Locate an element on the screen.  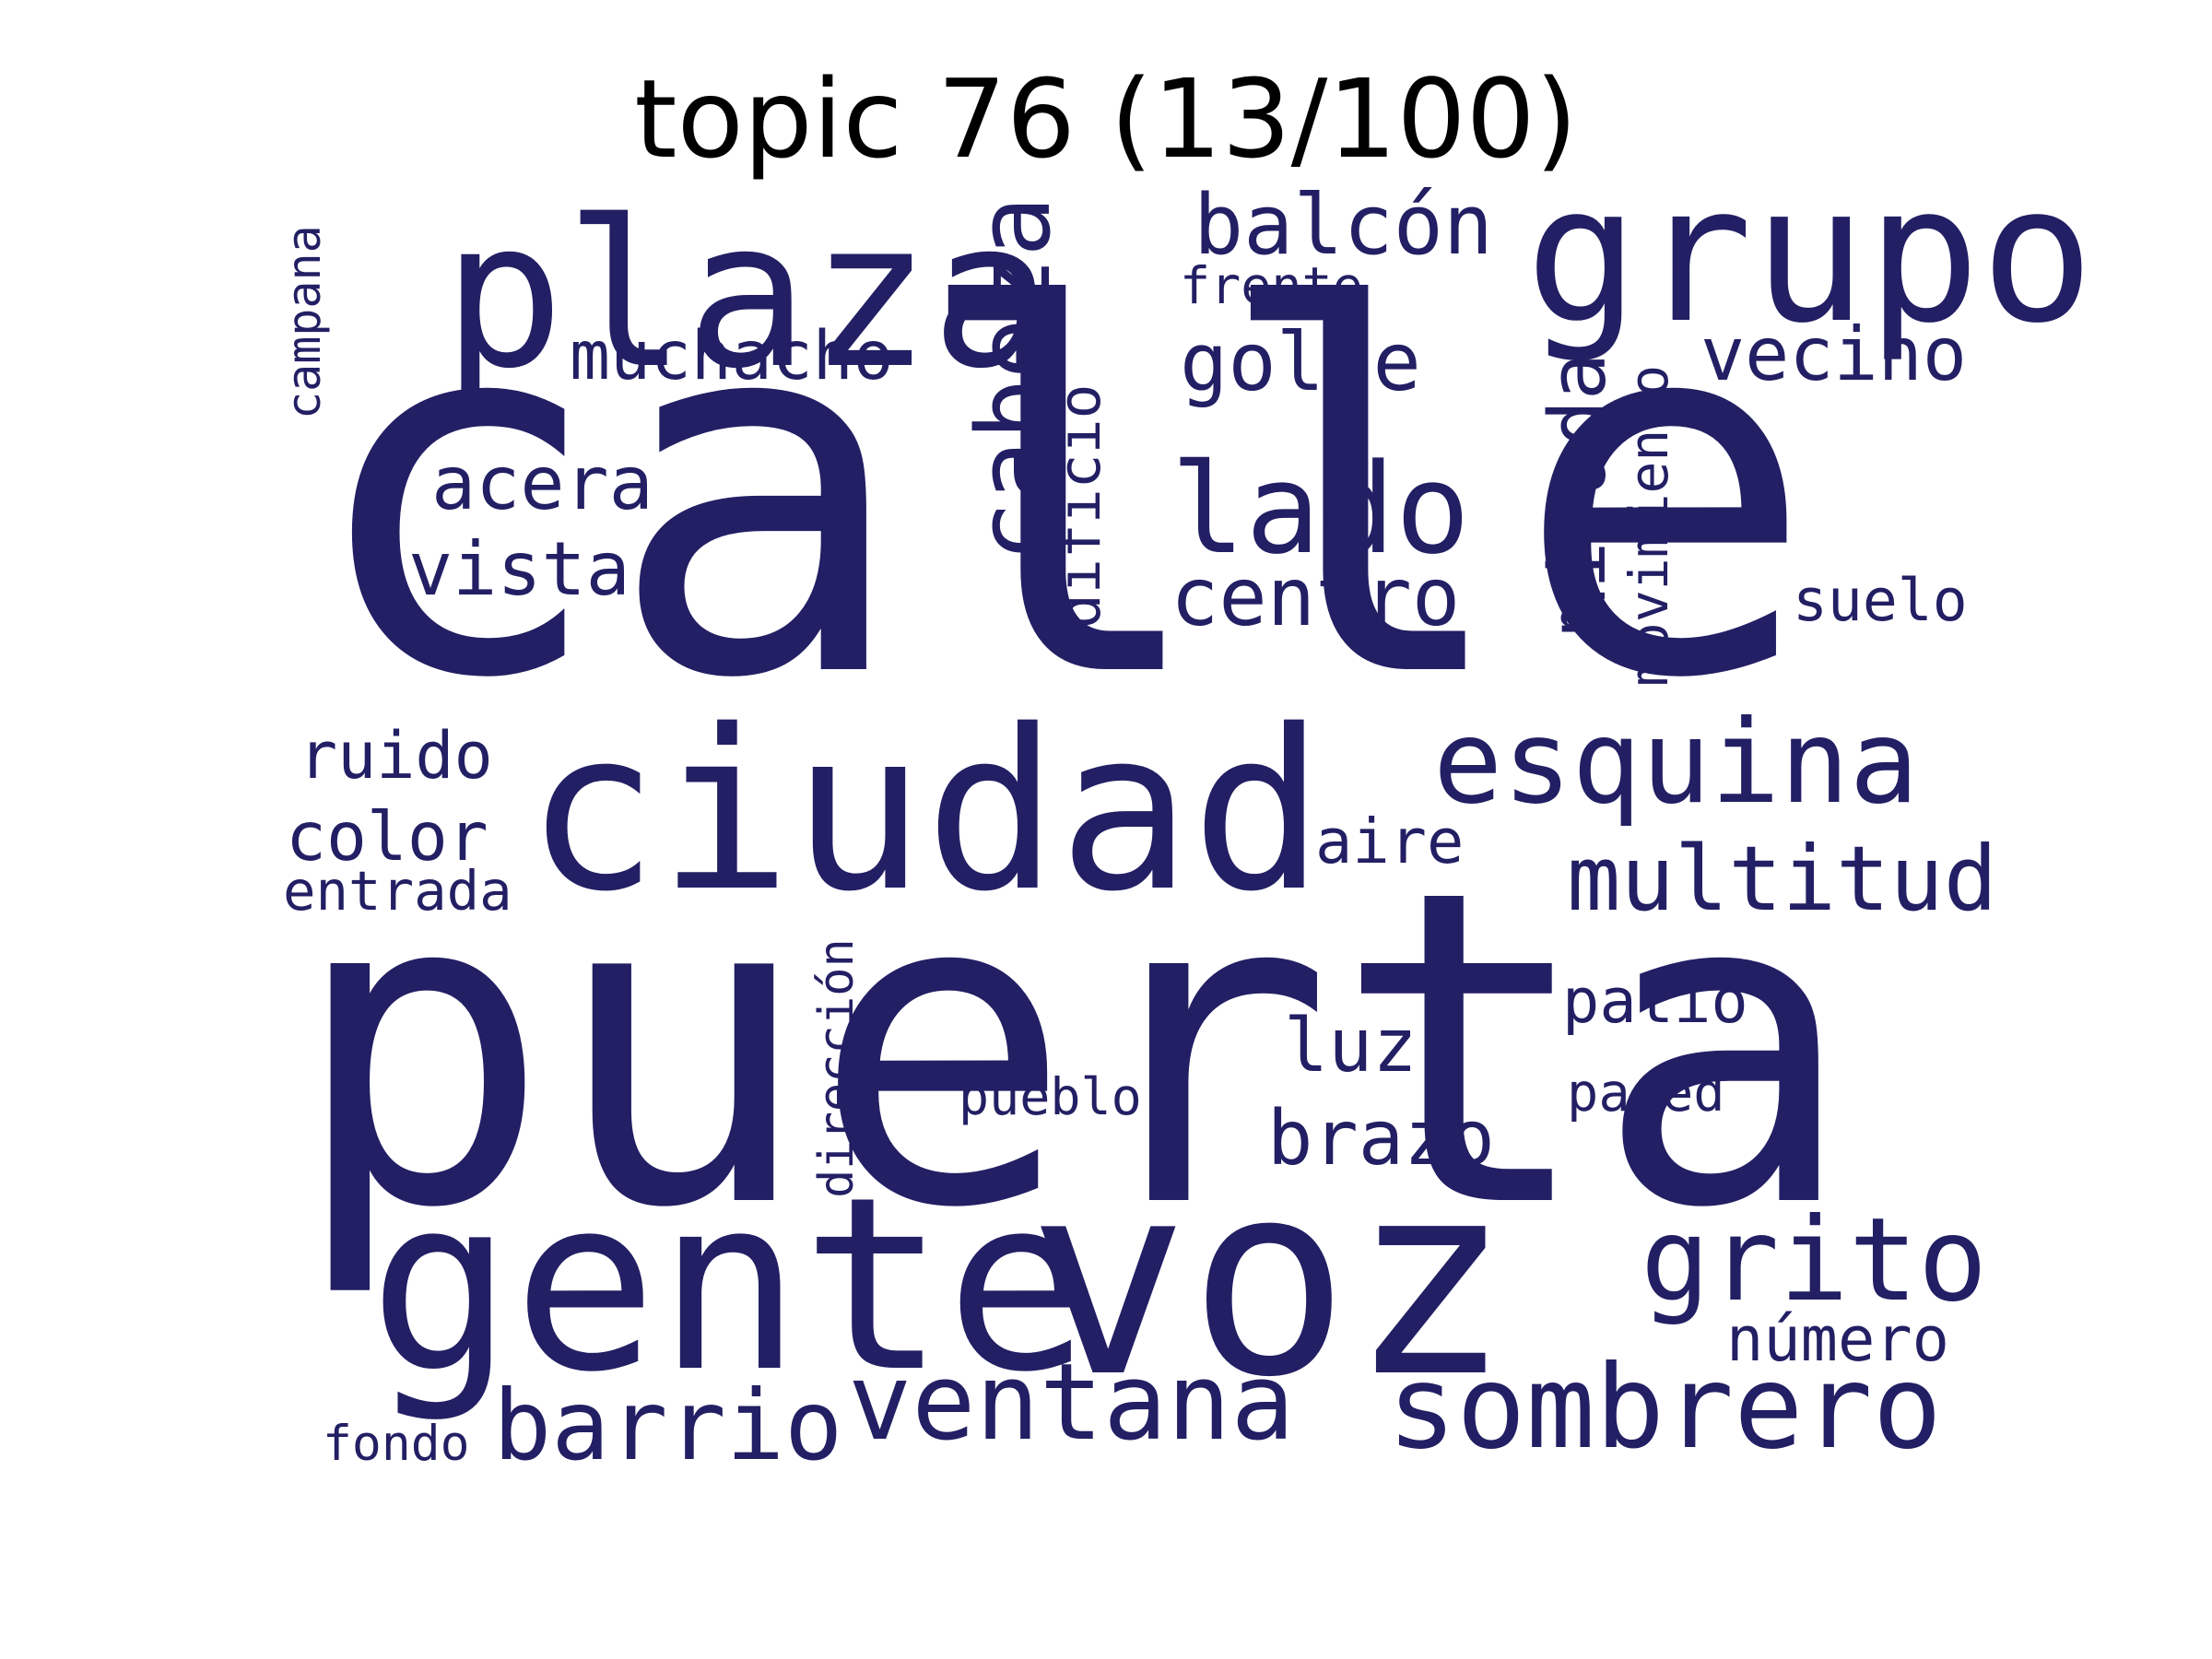
word-campana: campana is located at coordinates (304, 322).